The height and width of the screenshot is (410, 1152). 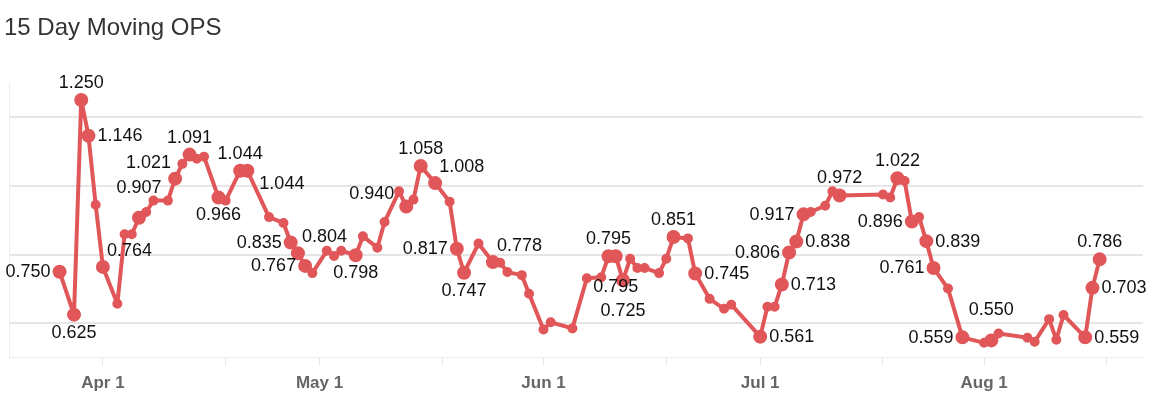 I want to click on data-label: 1.250, so click(x=81, y=81).